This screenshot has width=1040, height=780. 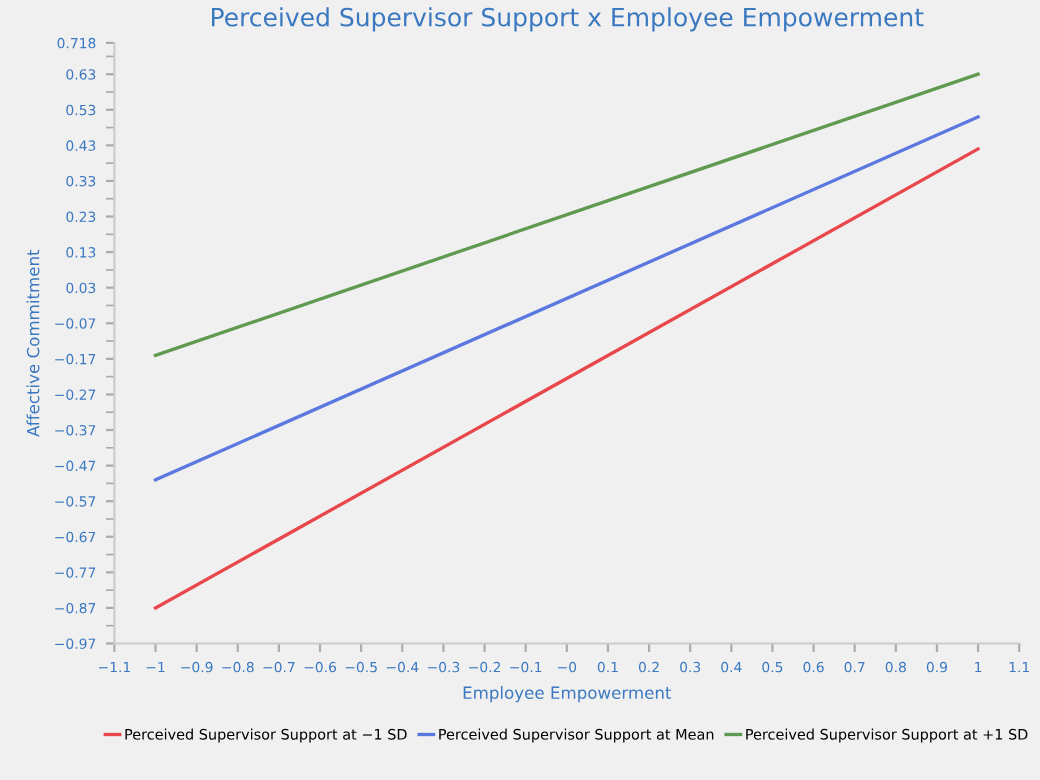 I want to click on chart-title: Perceived Supervisor Support x Employee Empowerment, so click(x=567, y=19).